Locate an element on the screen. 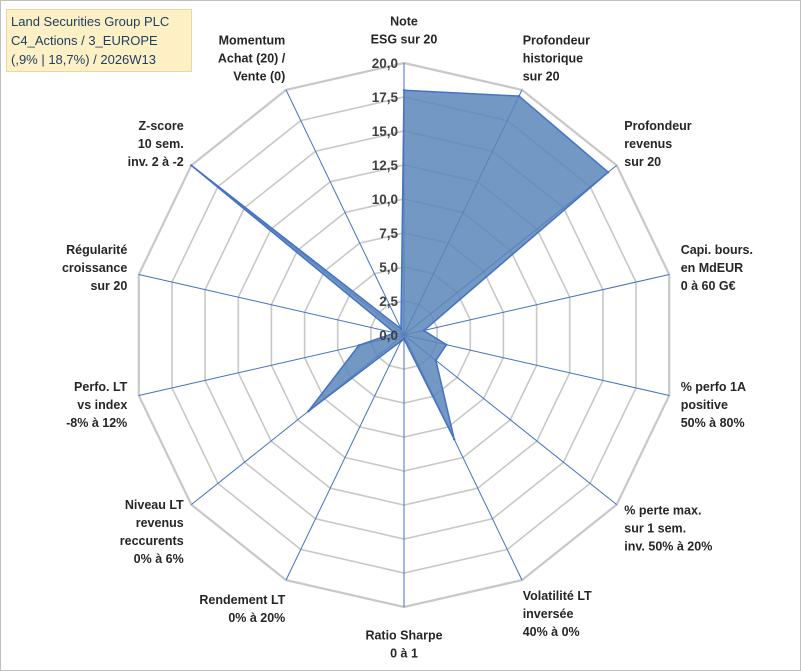  axis-label-11: Régularité croissance sur 20 is located at coordinates (94, 268).